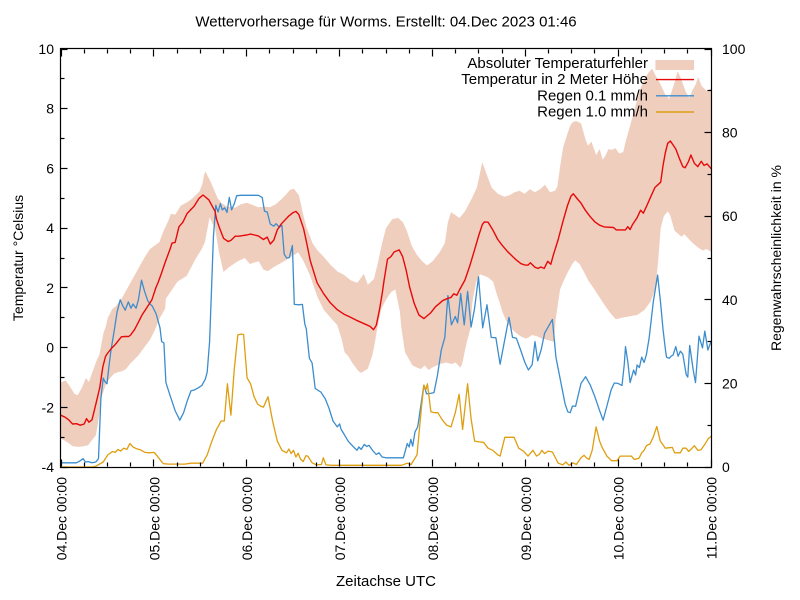 The height and width of the screenshot is (600, 800). I want to click on svg-text: 04.Dec 00:00, so click(62, 518).